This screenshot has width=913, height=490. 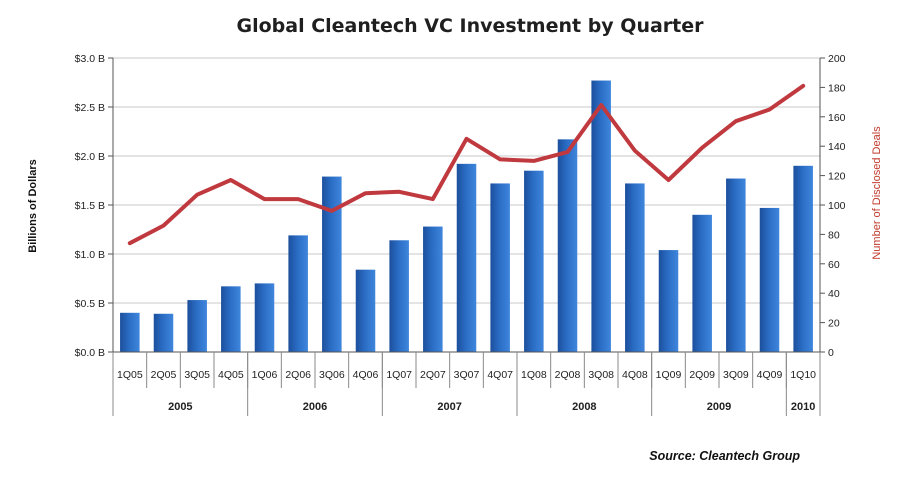 What do you see at coordinates (315, 407) in the screenshot?
I see `year-label: 2006` at bounding box center [315, 407].